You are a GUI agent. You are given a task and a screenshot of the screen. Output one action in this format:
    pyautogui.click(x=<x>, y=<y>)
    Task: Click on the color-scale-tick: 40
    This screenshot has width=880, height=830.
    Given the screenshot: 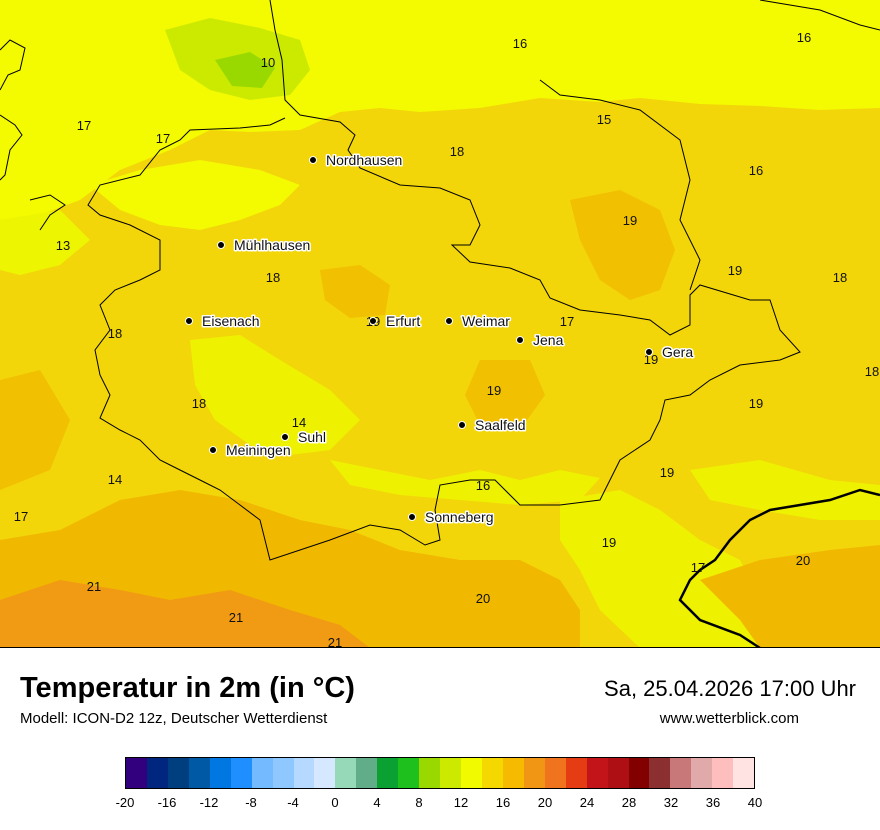 What is the action you would take?
    pyautogui.click(x=755, y=802)
    